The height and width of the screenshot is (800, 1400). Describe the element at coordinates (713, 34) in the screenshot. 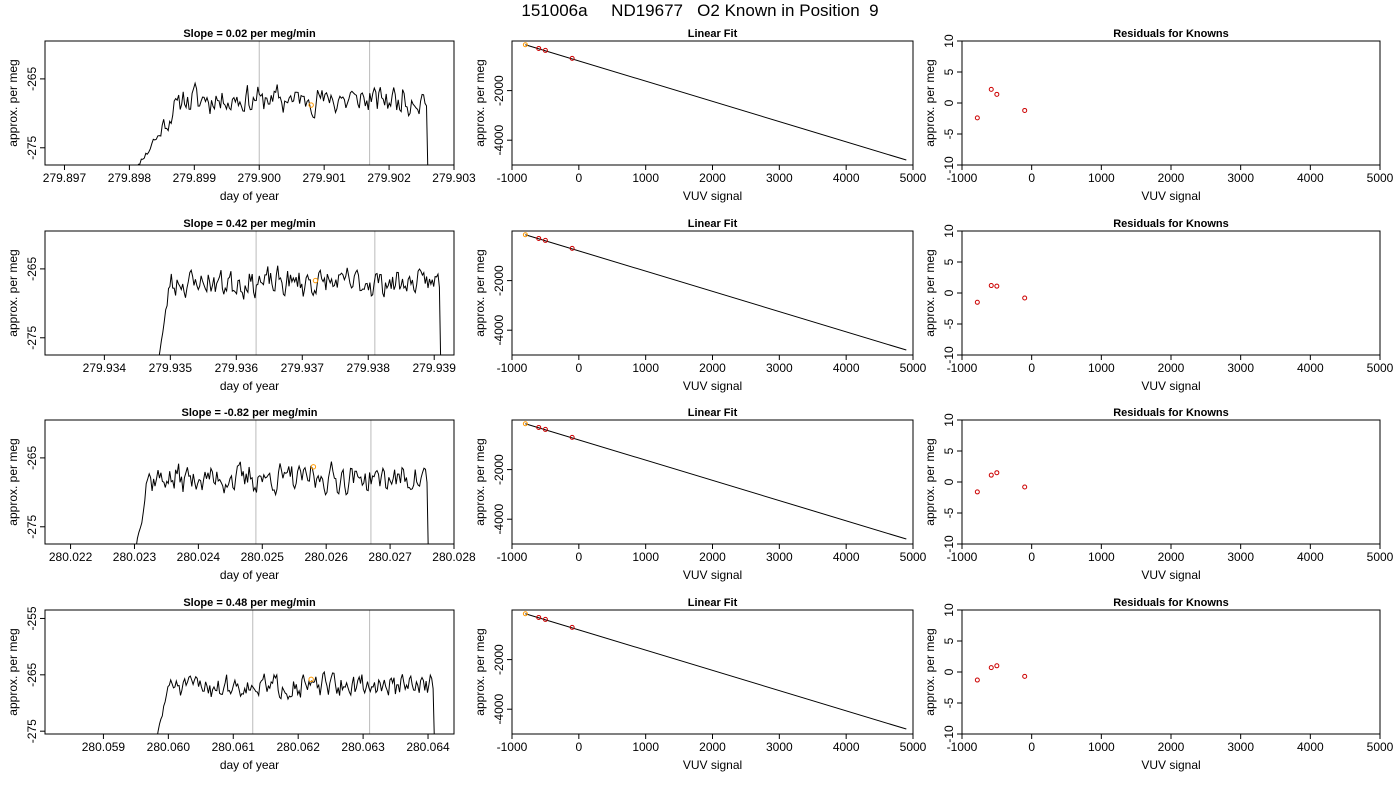

I see `panel-title: Linear Fit` at that location.